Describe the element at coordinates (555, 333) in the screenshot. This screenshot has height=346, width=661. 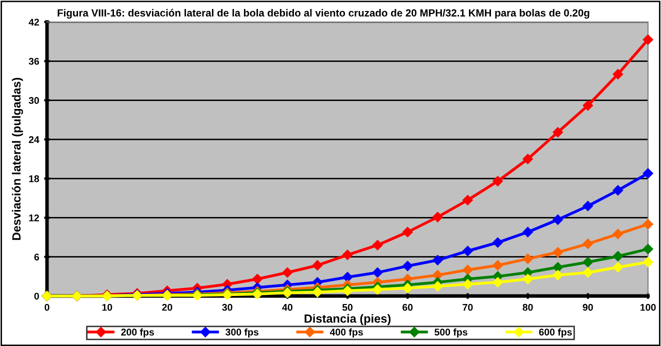
I see `legend-label: 600 fps` at that location.